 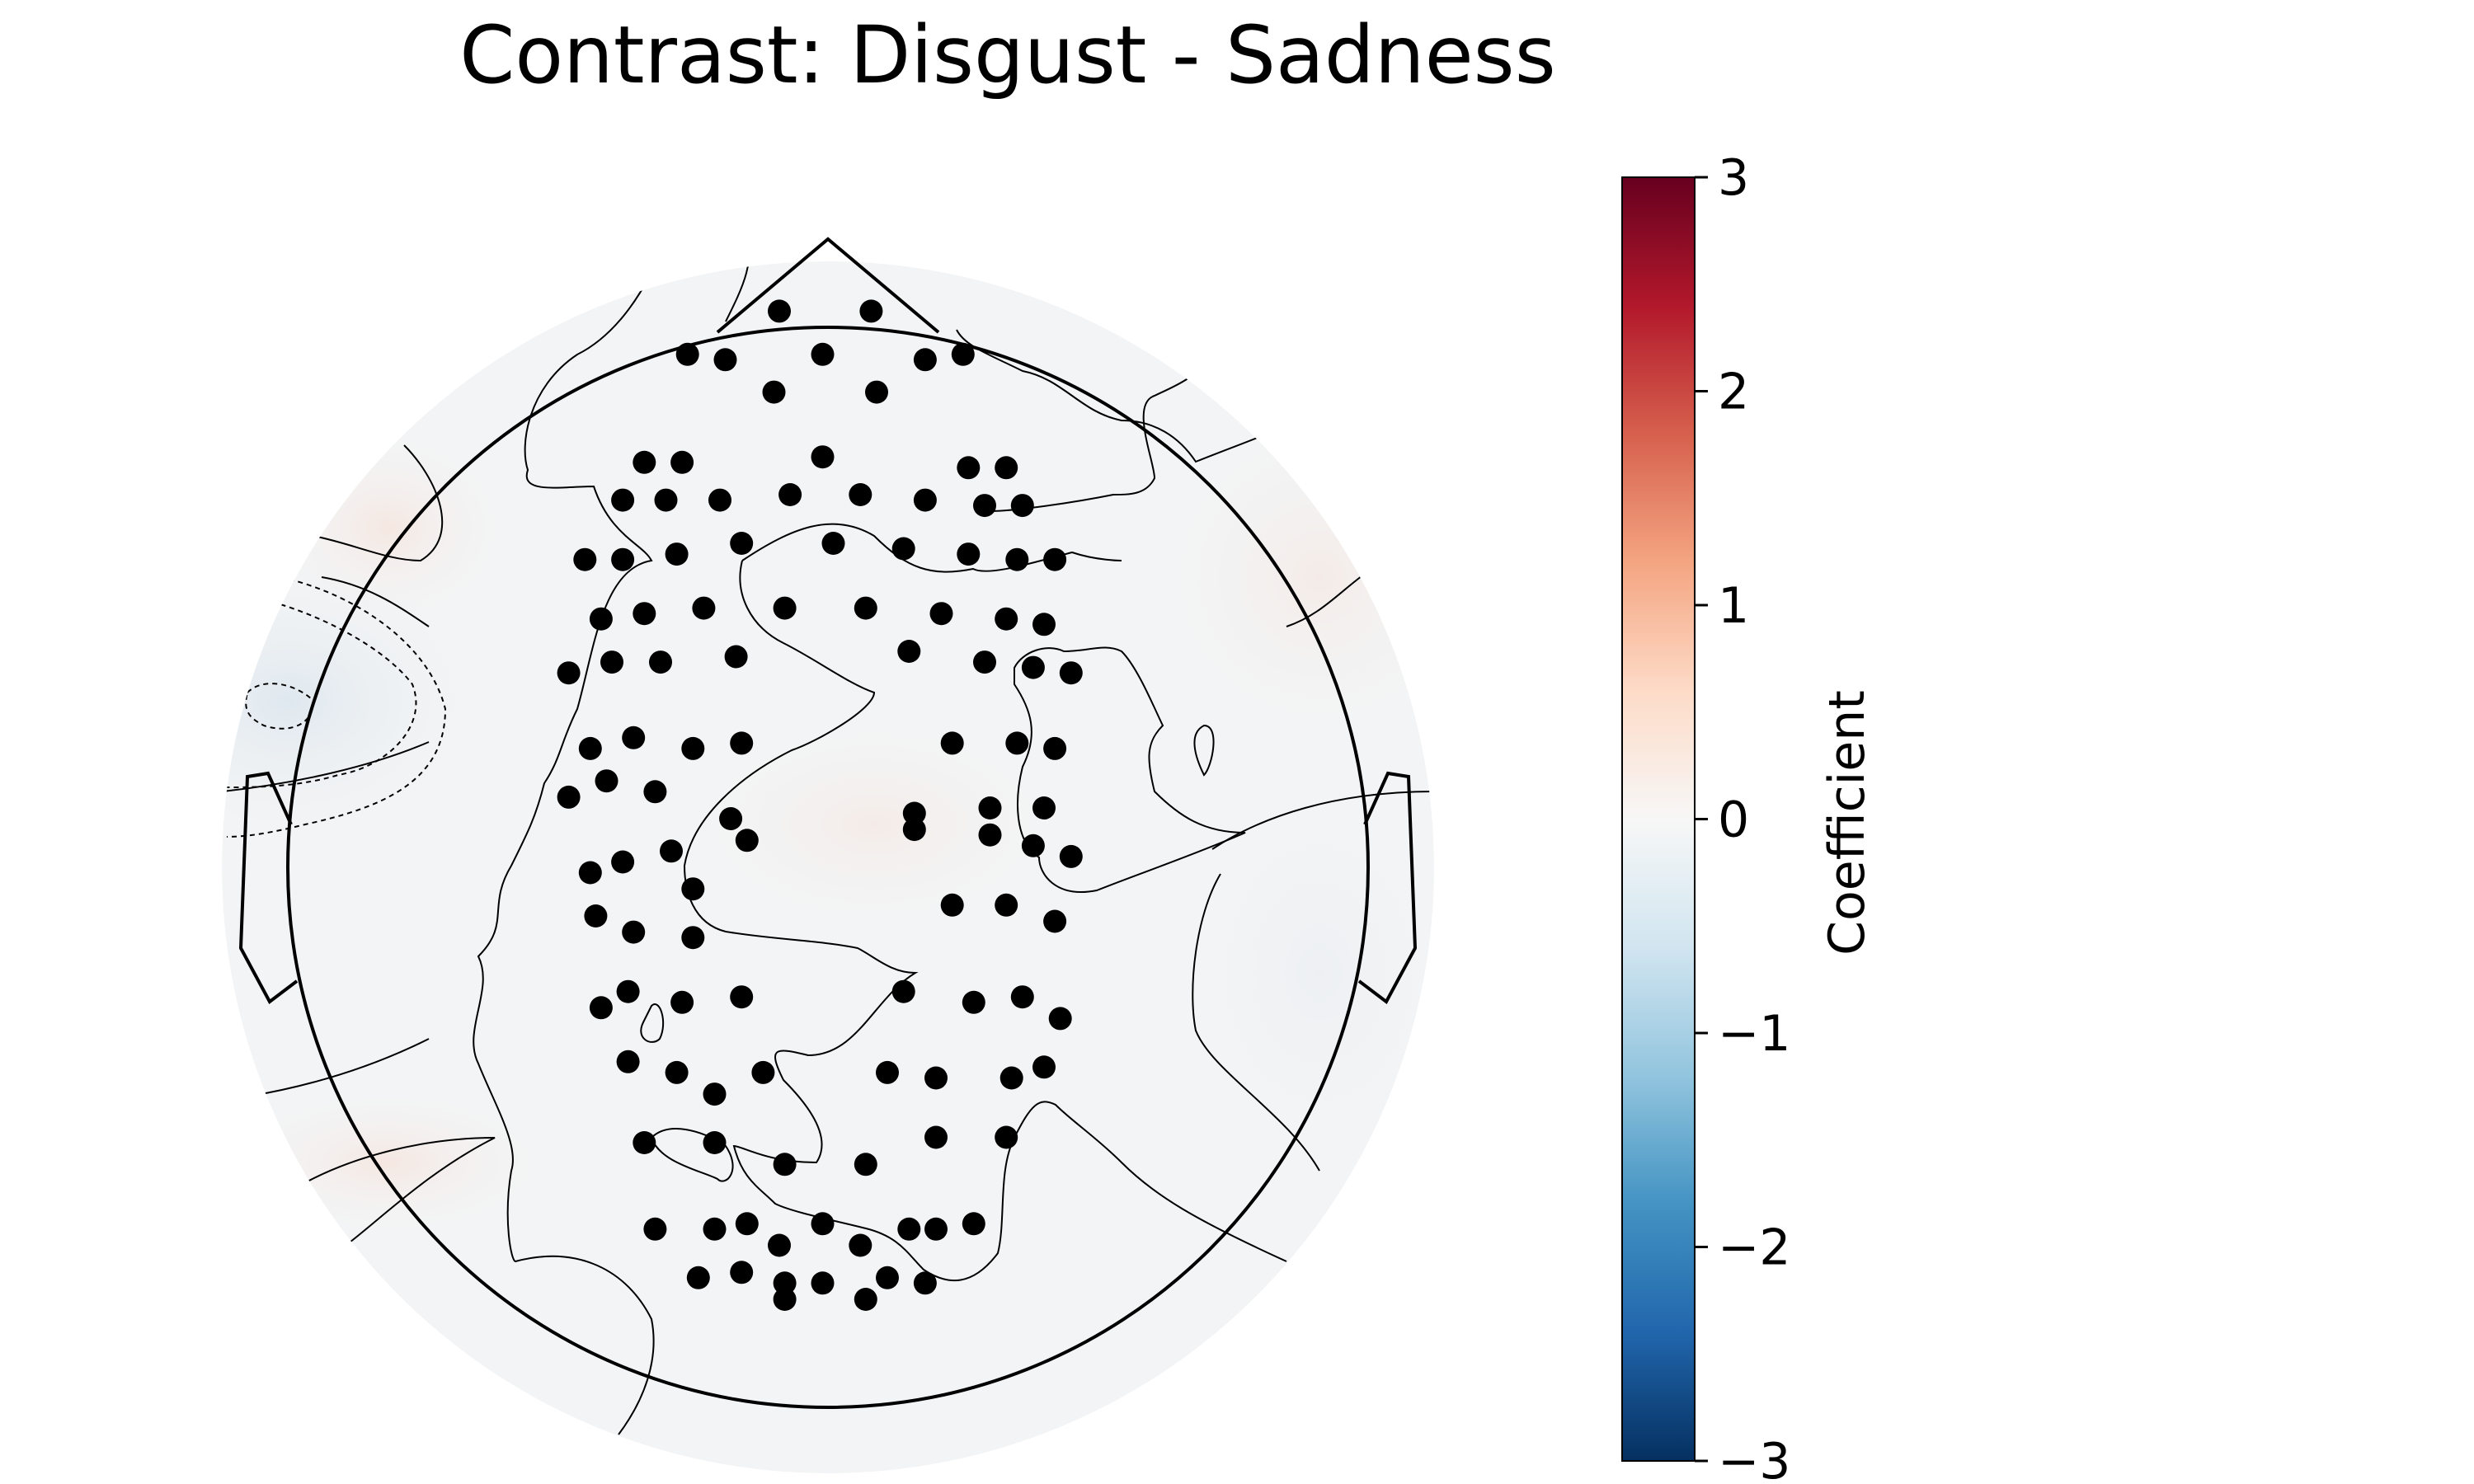 I want to click on colorbar-tick-label: 2, so click(x=1733, y=392).